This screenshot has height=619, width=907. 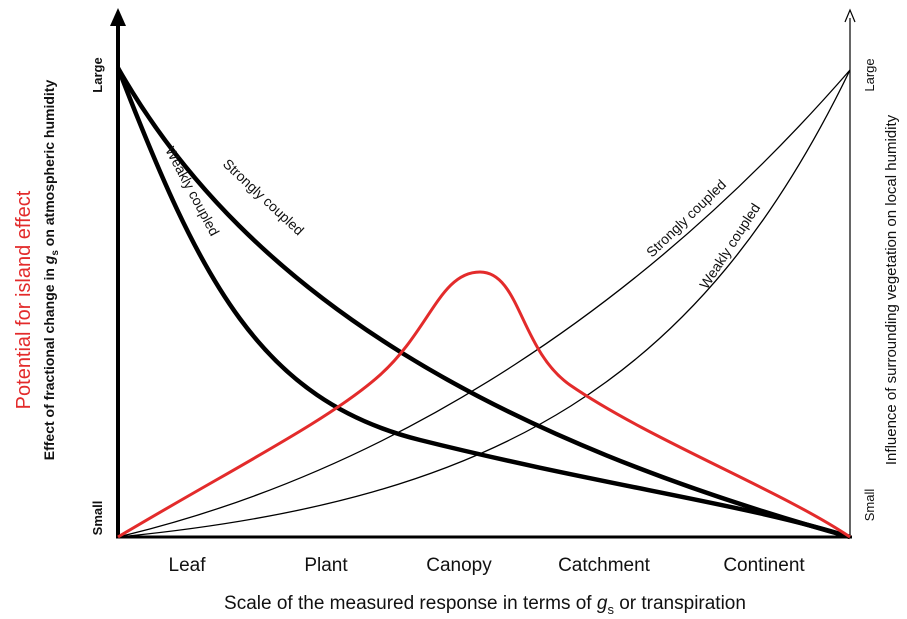 What do you see at coordinates (326, 565) in the screenshot?
I see `category: Plant` at bounding box center [326, 565].